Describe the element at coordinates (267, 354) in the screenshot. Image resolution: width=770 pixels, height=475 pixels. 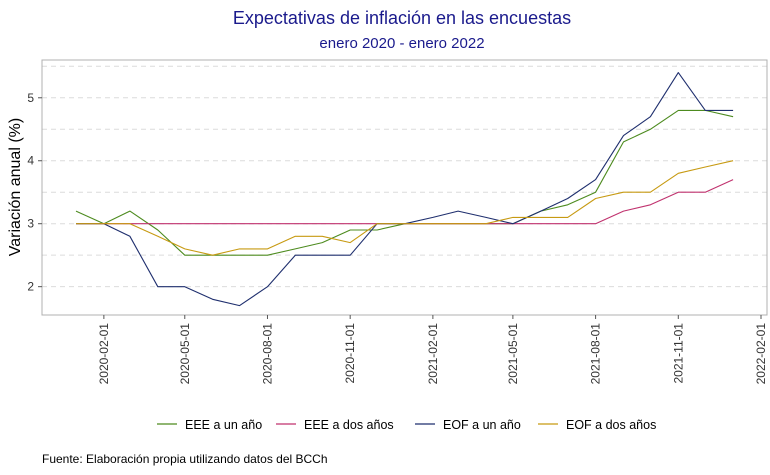
I see `x-tick-label: 2020-08-01` at that location.